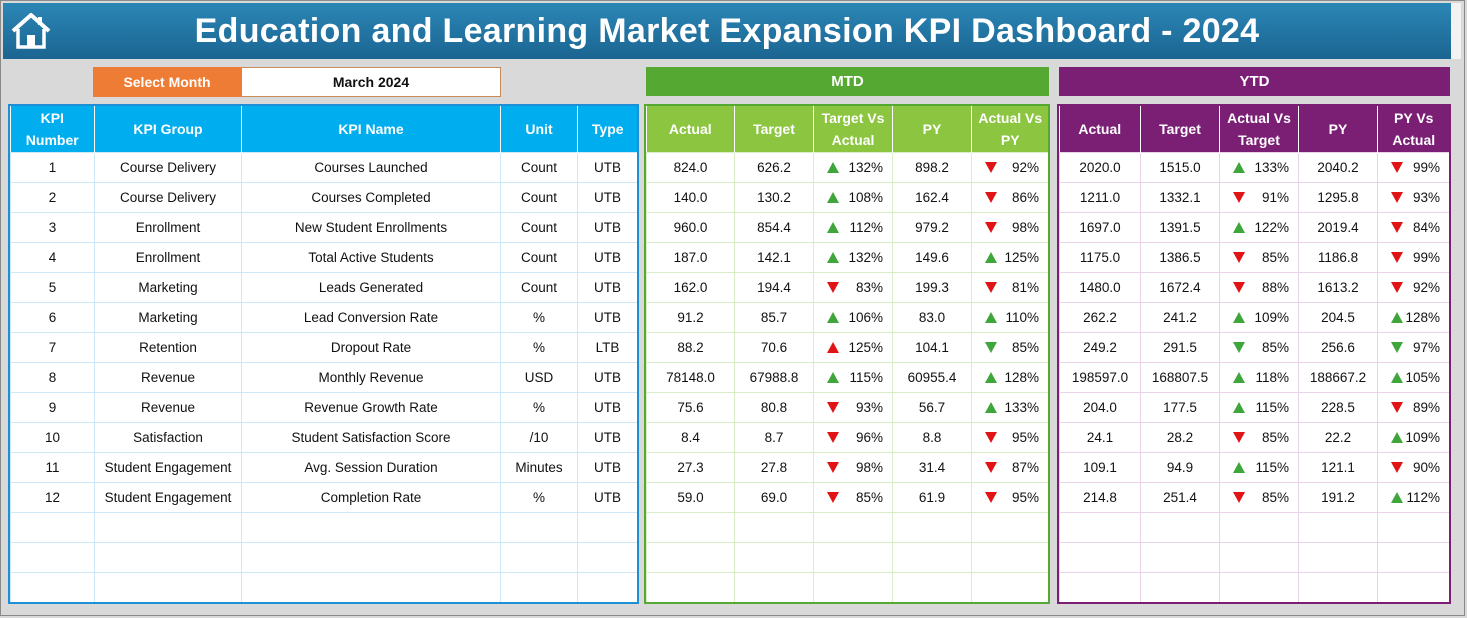  Describe the element at coordinates (1413, 377) in the screenshot. I see `indicator: 105%` at that location.